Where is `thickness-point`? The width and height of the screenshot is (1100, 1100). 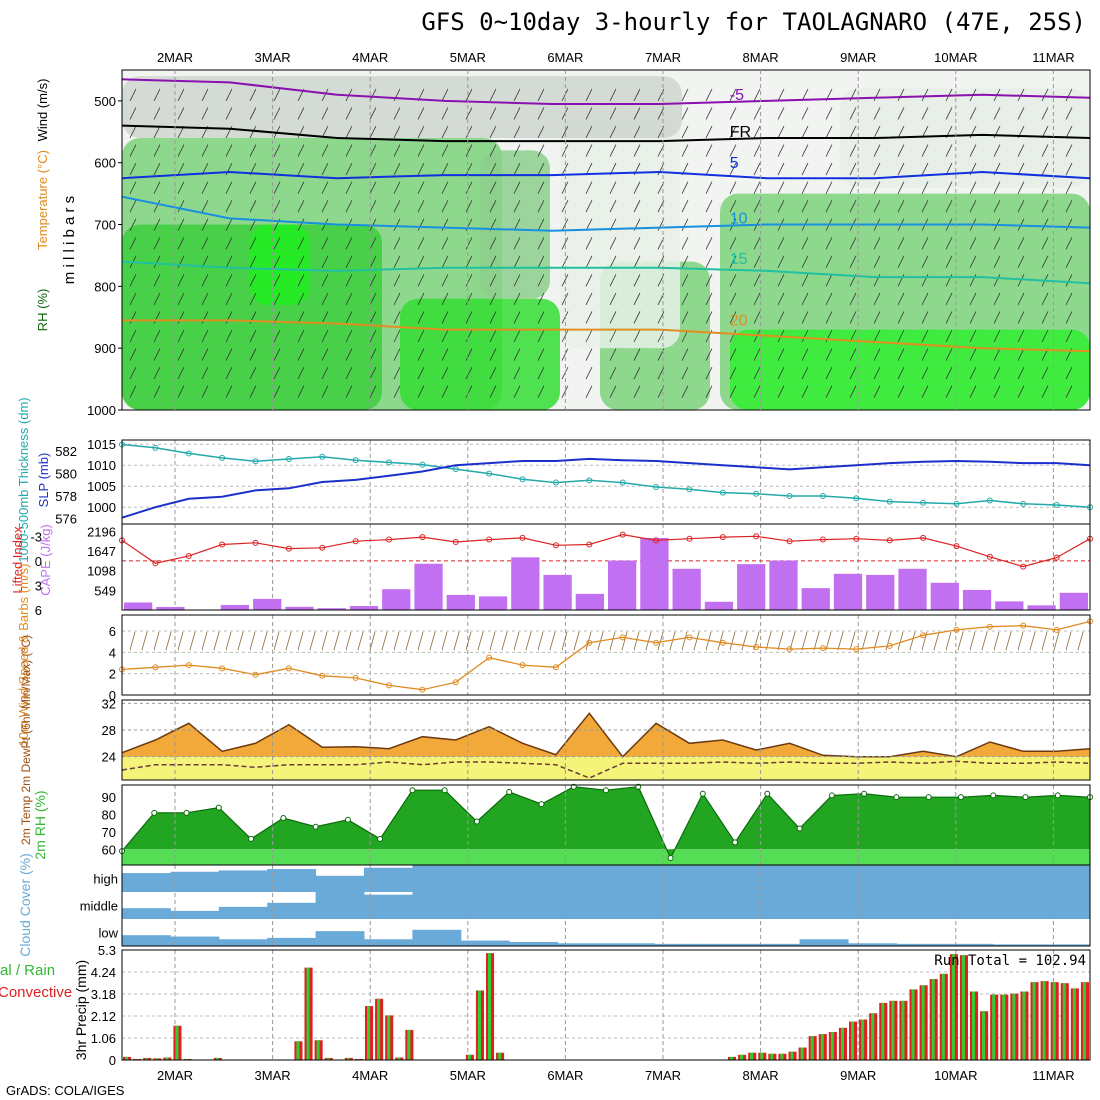 thickness-point is located at coordinates (1056, 504).